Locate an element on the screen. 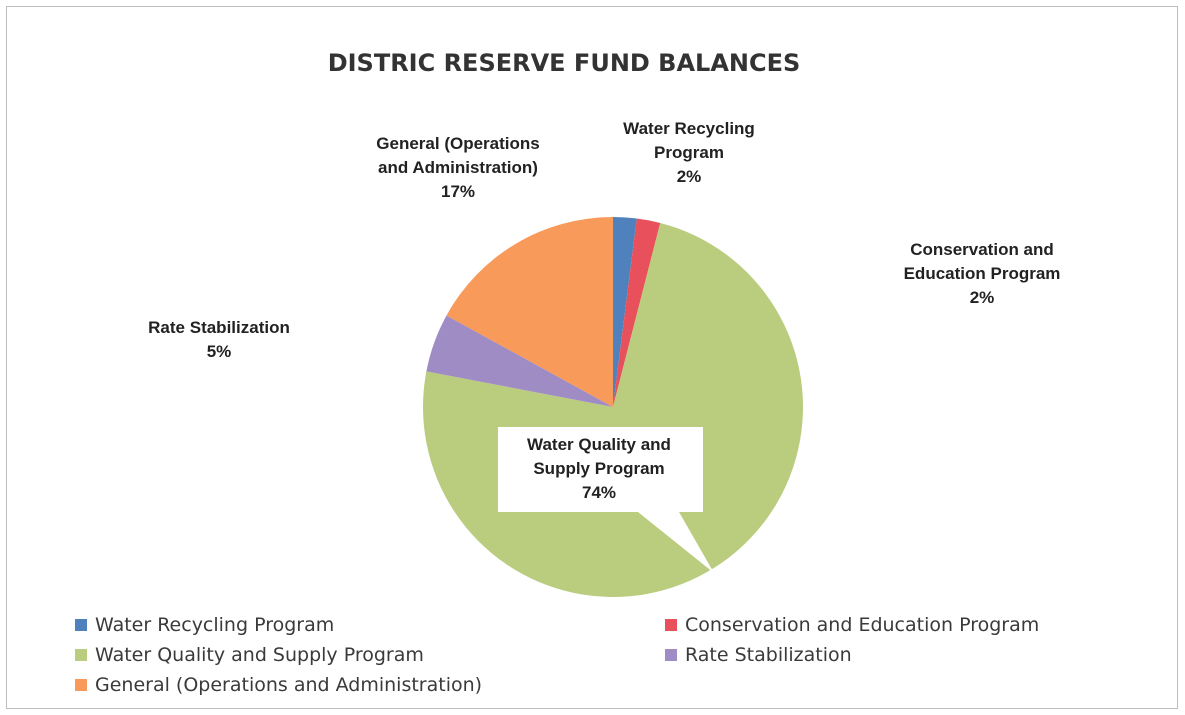 The image size is (1185, 715). data-label-water-recycling-program: Water Recycling Program 2% is located at coordinates (689, 152).